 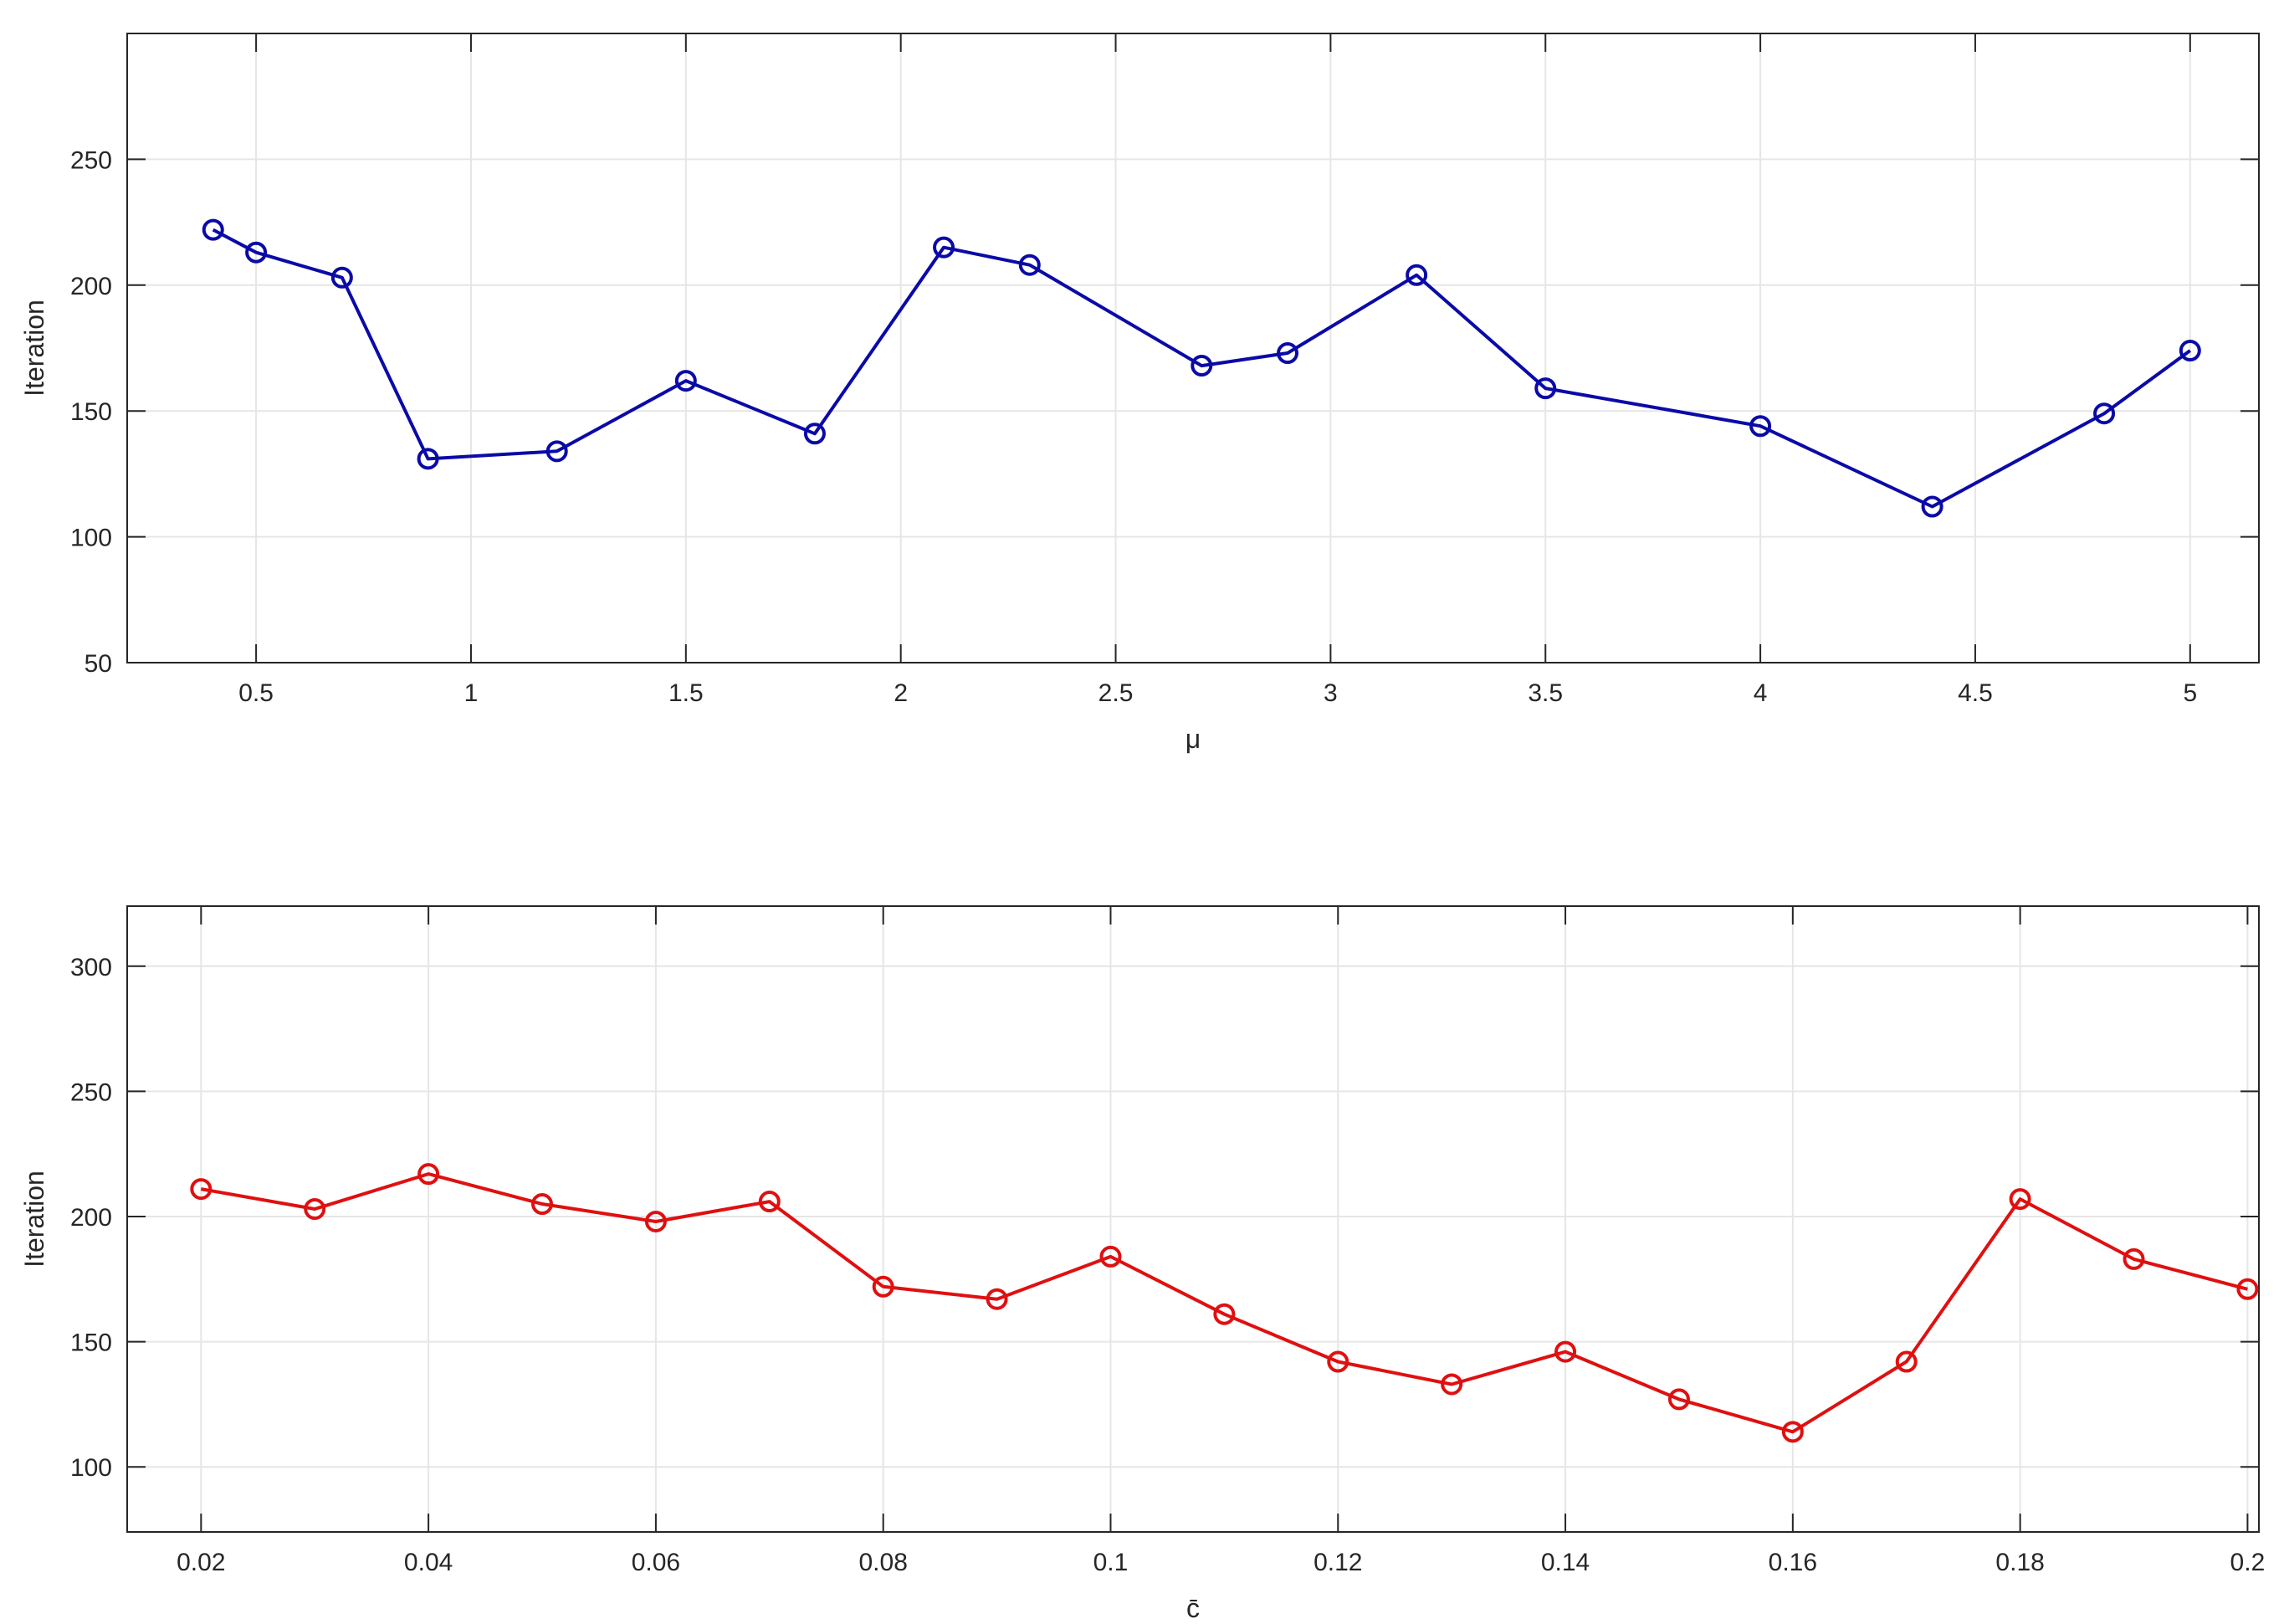 What do you see at coordinates (1976, 693) in the screenshot?
I see `chart-1-xtick-label-8: 4.5` at bounding box center [1976, 693].